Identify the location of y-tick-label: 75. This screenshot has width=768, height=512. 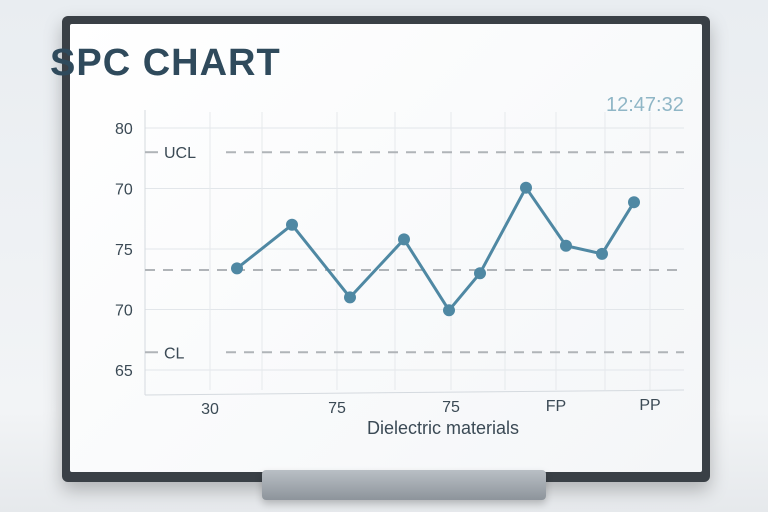
(124, 250).